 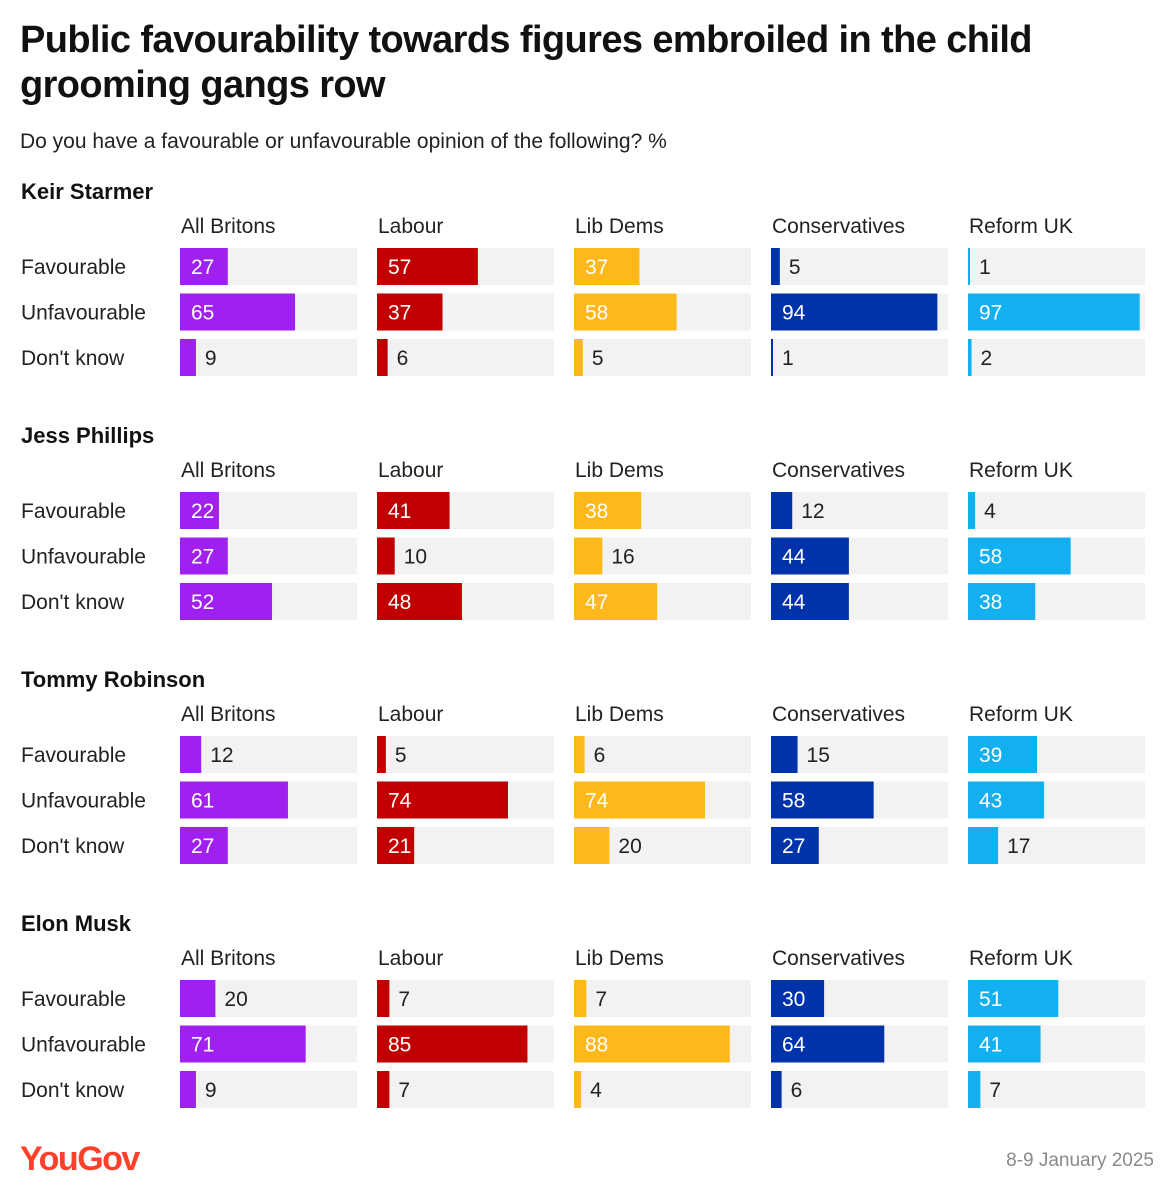 I want to click on data-label: 58, so click(x=596, y=313).